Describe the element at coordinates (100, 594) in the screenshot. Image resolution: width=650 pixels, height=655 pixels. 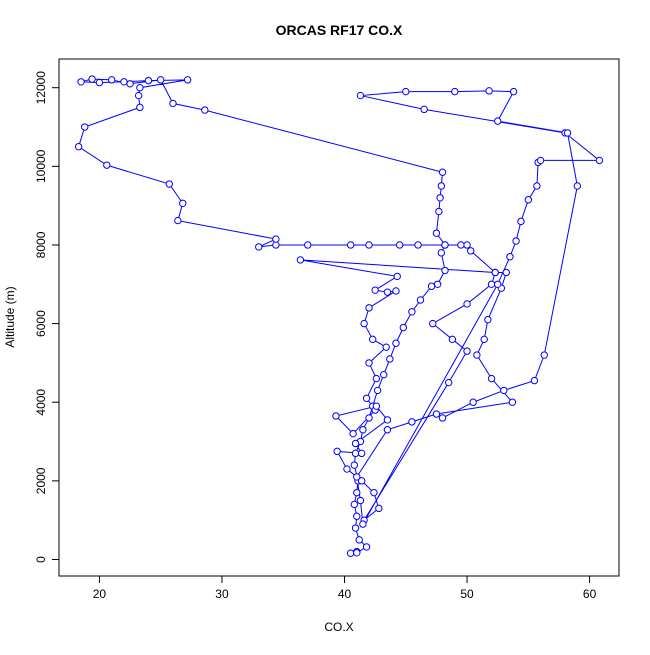
I see `x-tick-label: 20` at that location.